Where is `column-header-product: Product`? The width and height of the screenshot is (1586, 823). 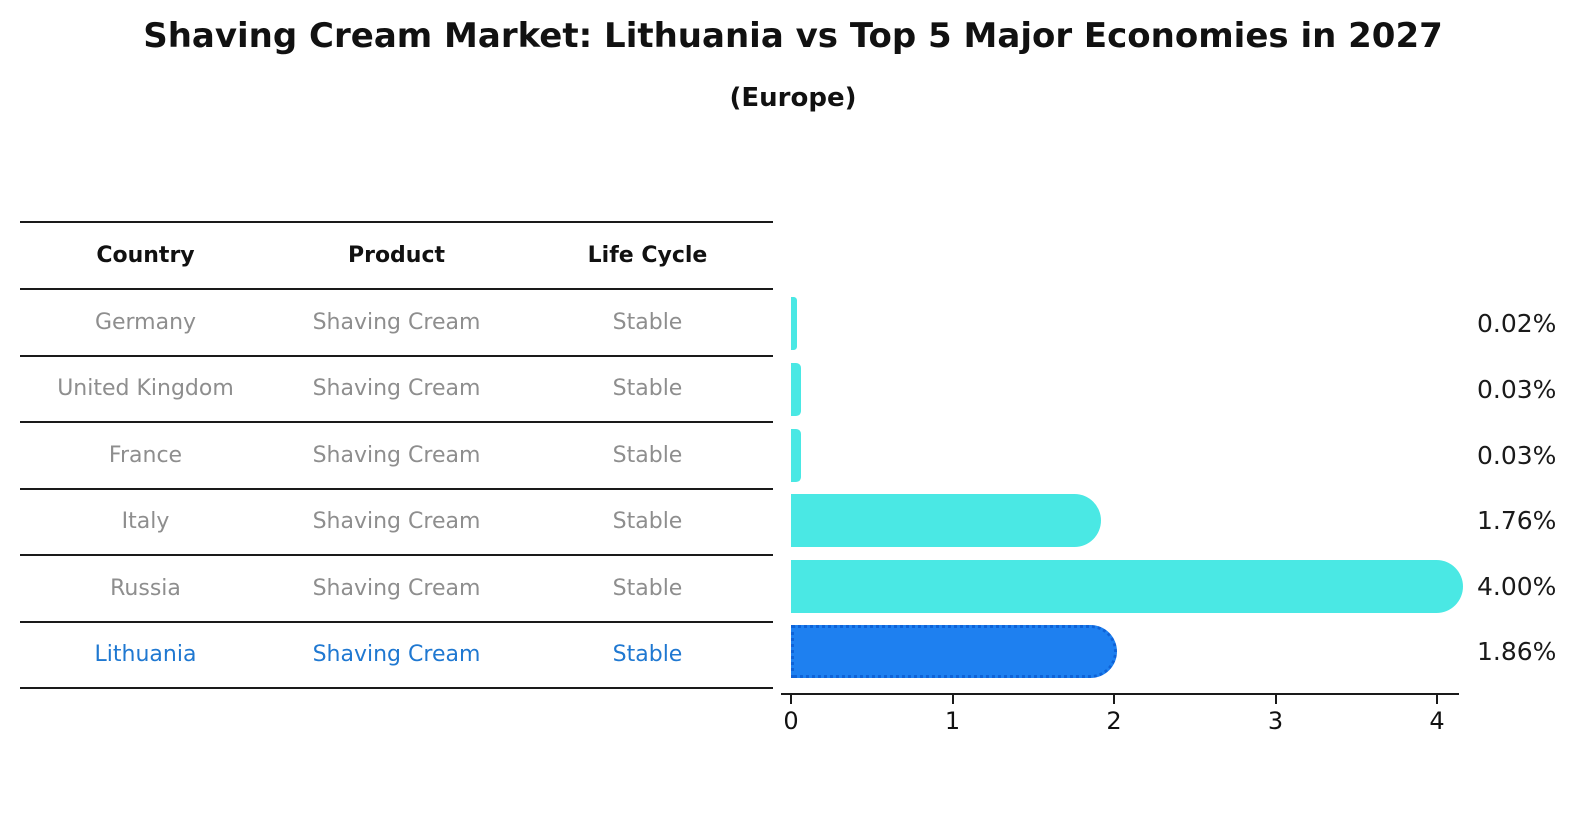
column-header-product: Product is located at coordinates (396, 255).